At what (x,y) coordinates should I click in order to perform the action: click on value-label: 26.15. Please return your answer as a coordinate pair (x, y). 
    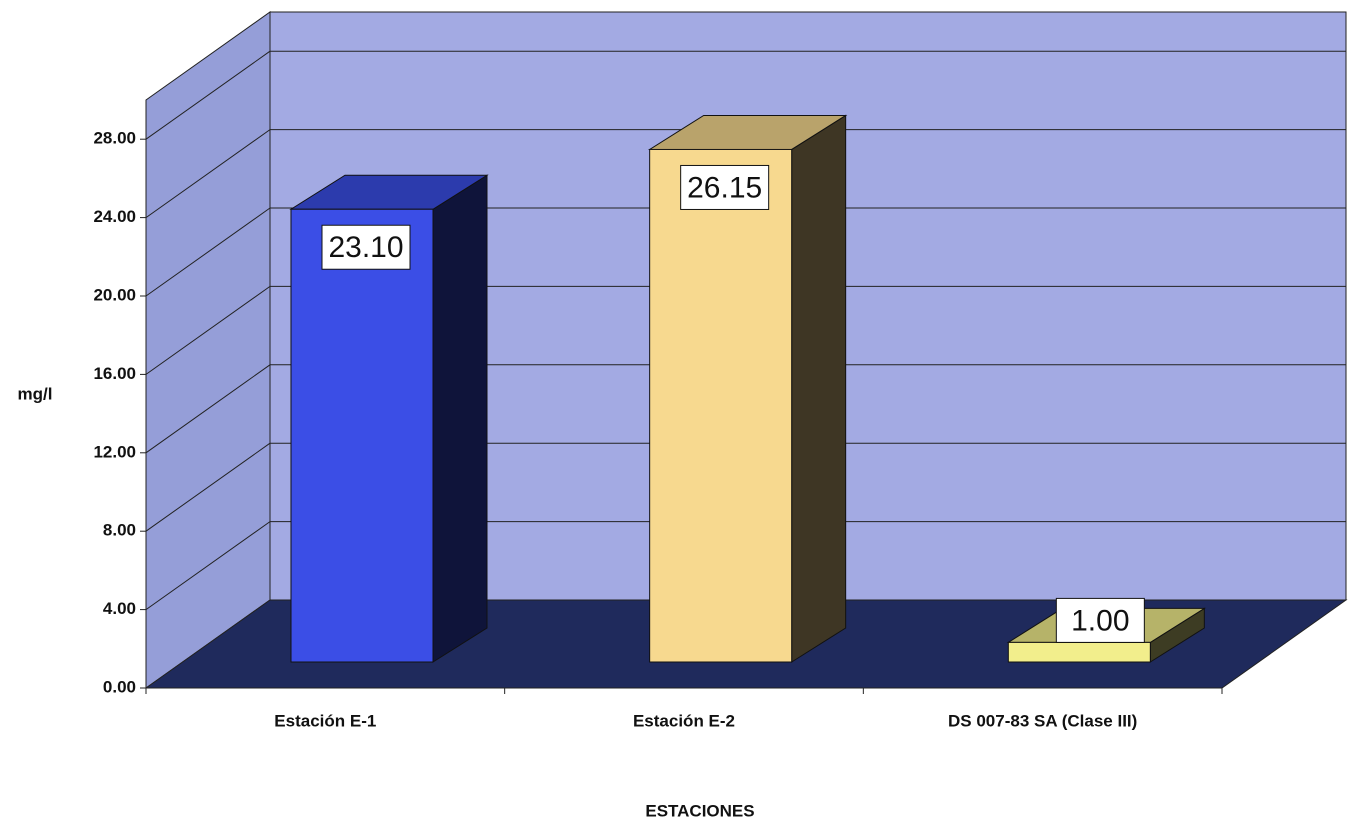
    Looking at the image, I should click on (724, 187).